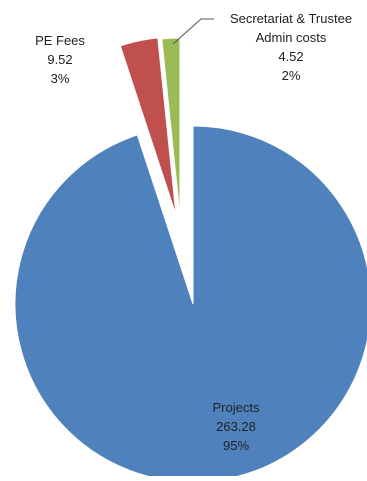 Image resolution: width=367 pixels, height=481 pixels. Describe the element at coordinates (236, 407) in the screenshot. I see `slice-label-0-line-0: Projects` at that location.